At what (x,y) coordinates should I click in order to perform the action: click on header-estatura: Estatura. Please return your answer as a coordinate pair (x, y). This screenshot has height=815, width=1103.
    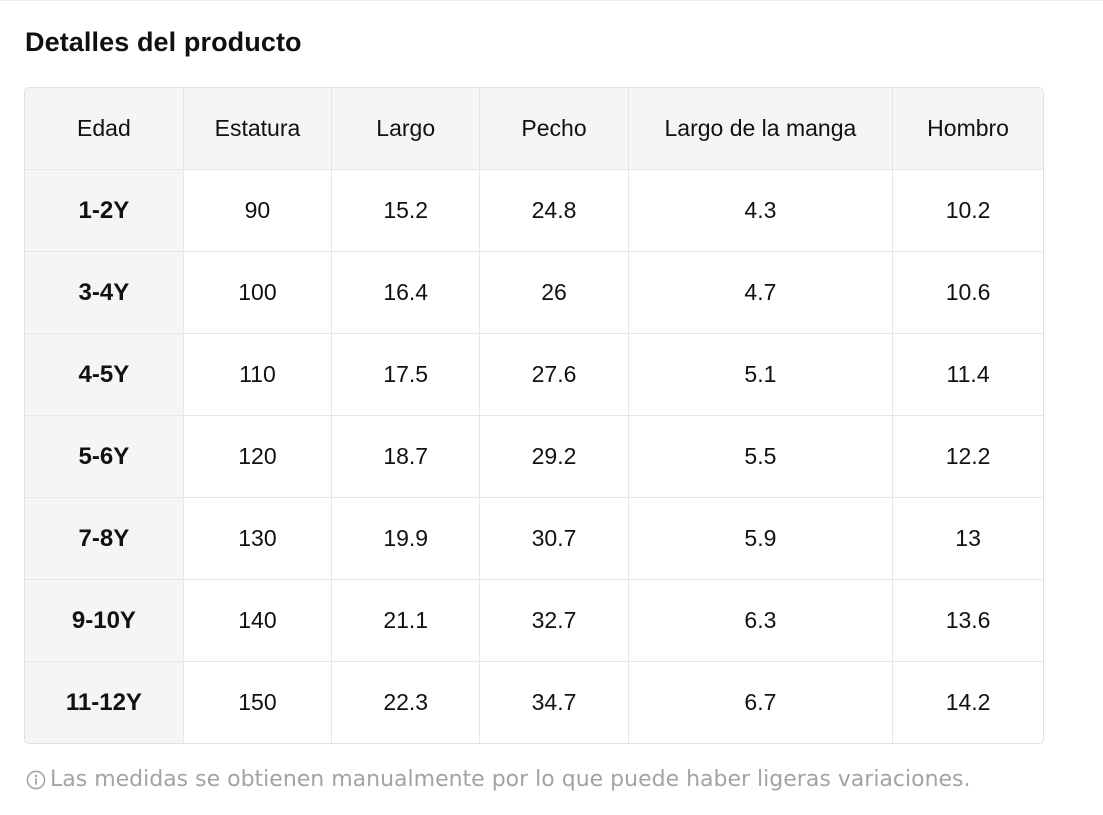
    Looking at the image, I should click on (258, 129).